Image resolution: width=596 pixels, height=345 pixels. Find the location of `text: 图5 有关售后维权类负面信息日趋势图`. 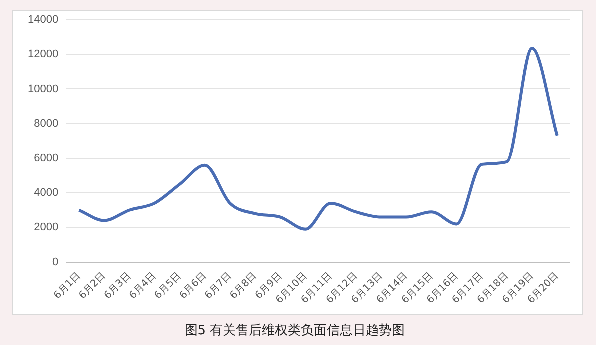

text: 图5 有关售后维权类负面信息日趋势图 is located at coordinates (295, 331).